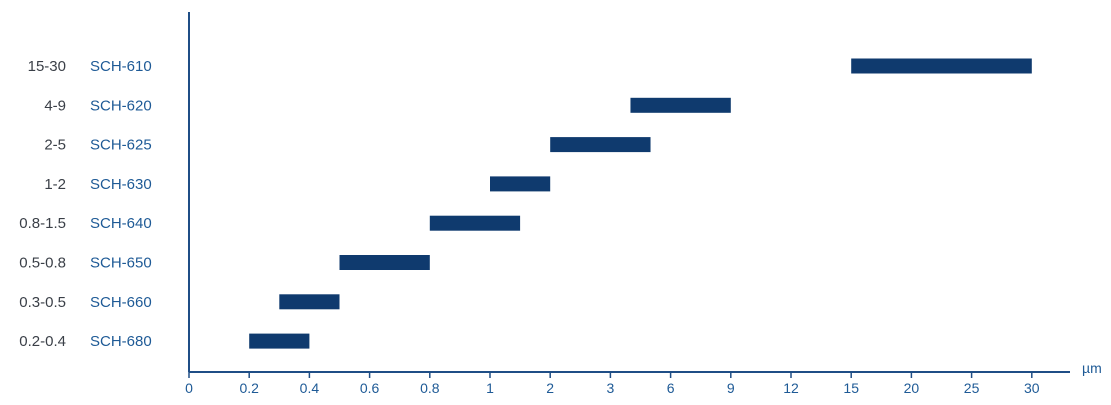 This screenshot has height=405, width=1111. I want to click on range-label: 4-9, so click(55, 105).